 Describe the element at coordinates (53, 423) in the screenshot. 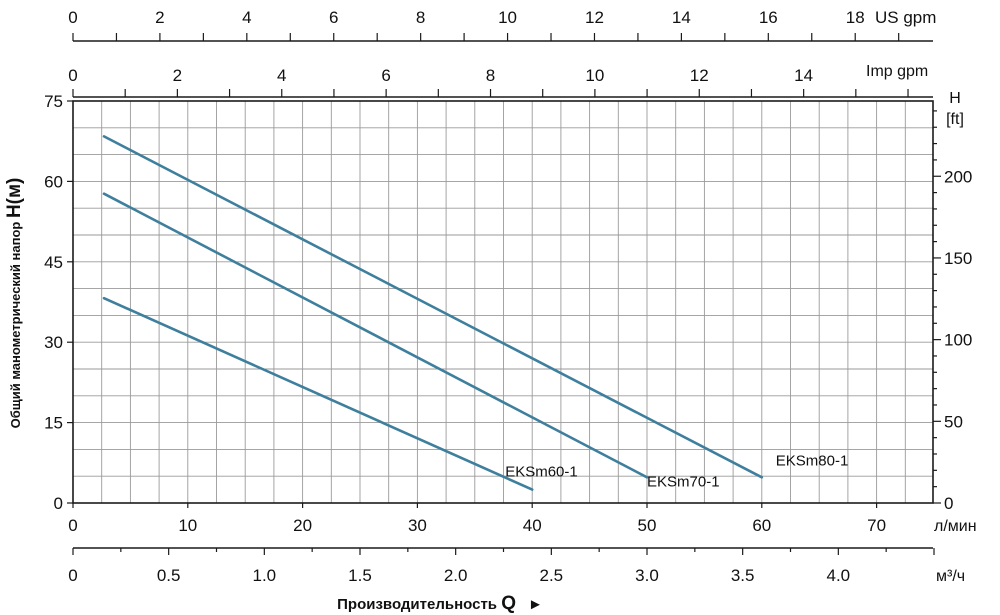

I see `y-tick-label: 15` at that location.